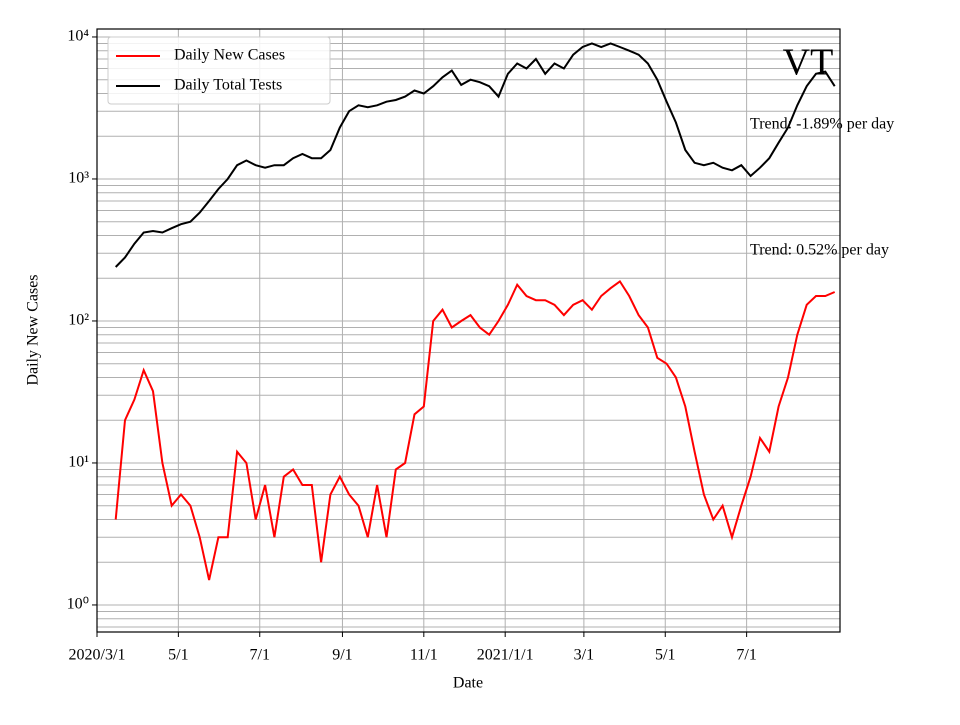 The width and height of the screenshot is (960, 725). Describe the element at coordinates (78, 36) in the screenshot. I see `y-tick-label: 10⁴` at that location.